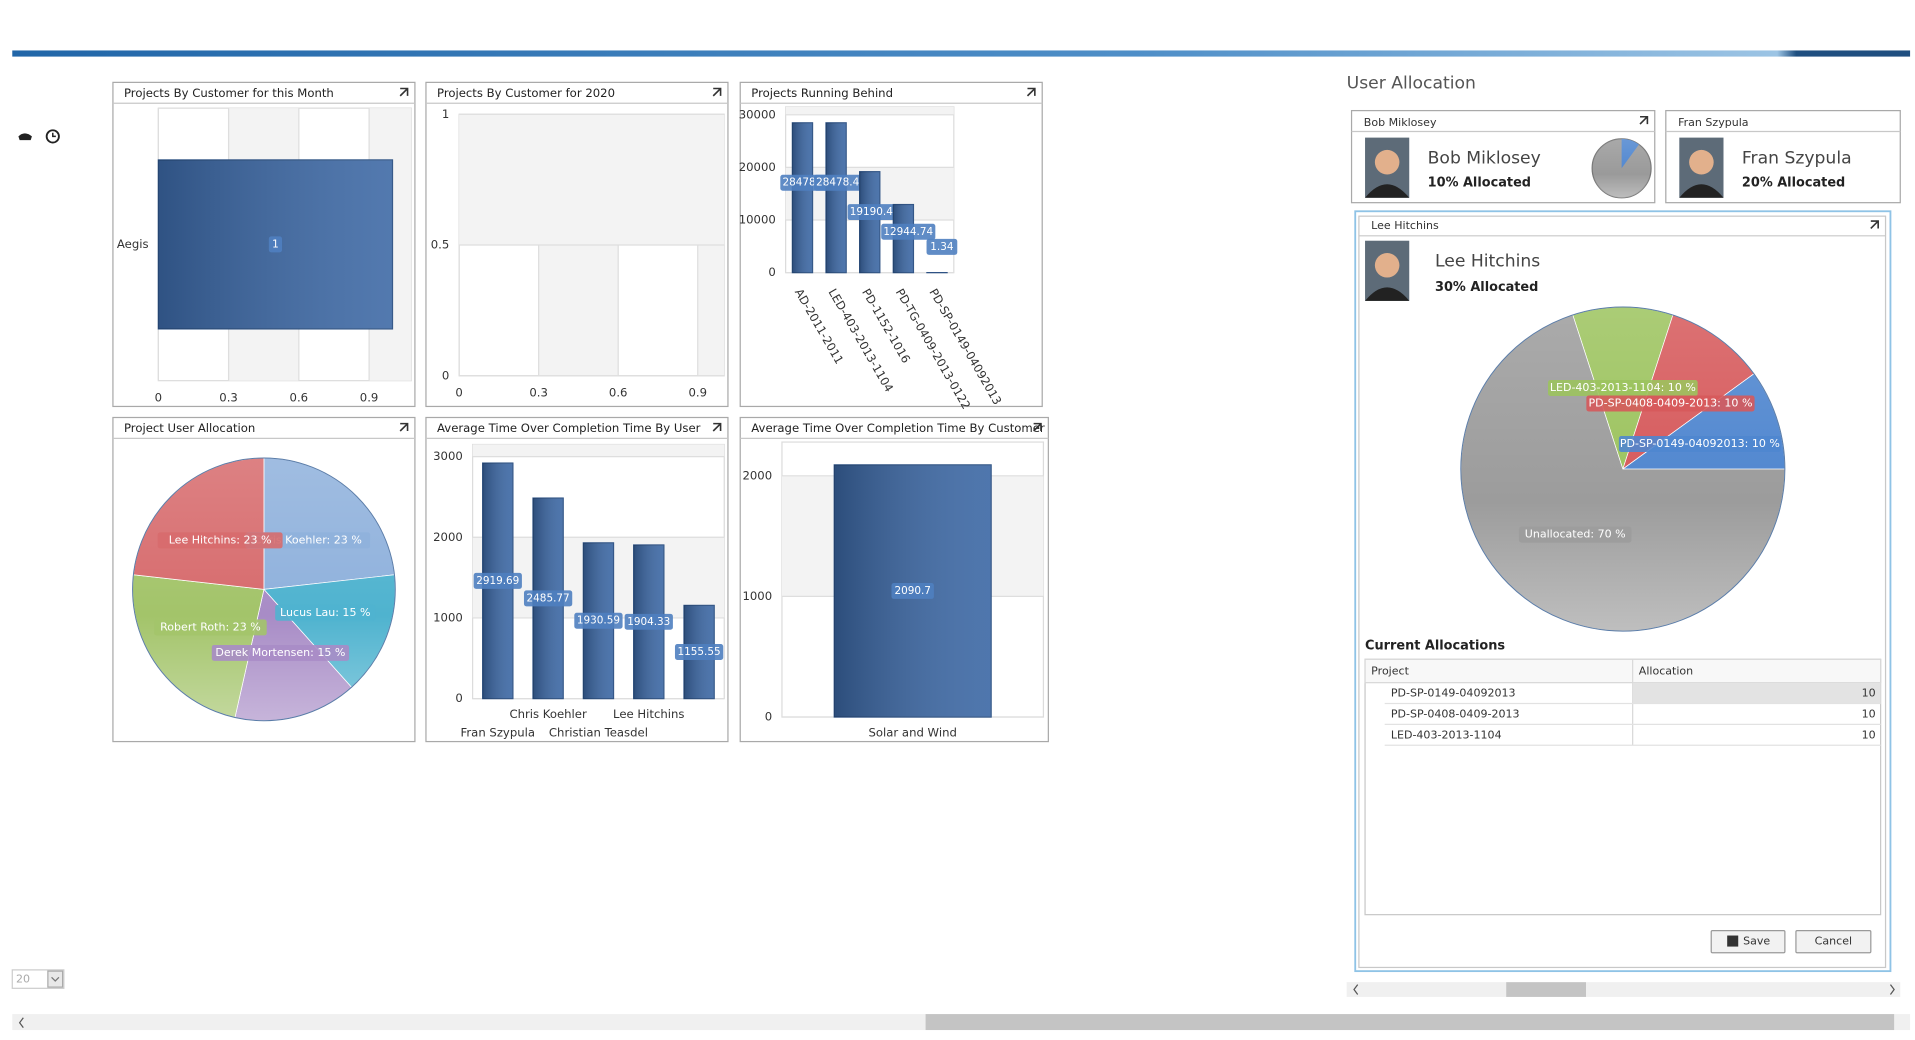  I want to click on data-label: Lucus Lau: 15 %, so click(325, 612).